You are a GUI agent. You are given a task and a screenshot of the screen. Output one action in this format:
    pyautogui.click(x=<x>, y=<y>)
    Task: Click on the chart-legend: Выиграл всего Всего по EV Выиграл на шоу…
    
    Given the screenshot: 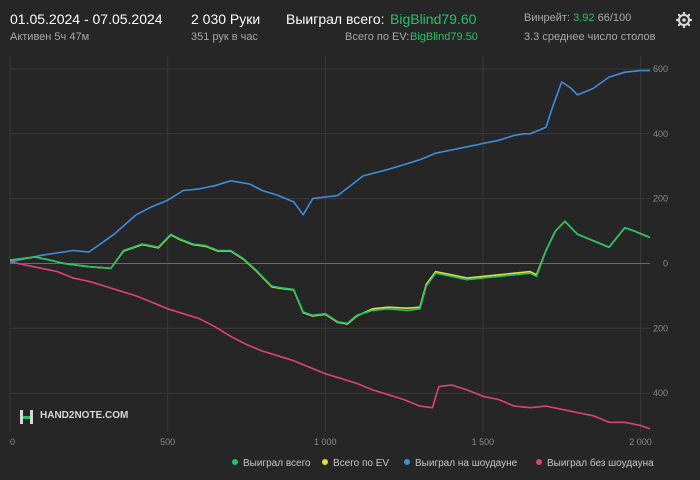 What is the action you would take?
    pyautogui.click(x=350, y=464)
    